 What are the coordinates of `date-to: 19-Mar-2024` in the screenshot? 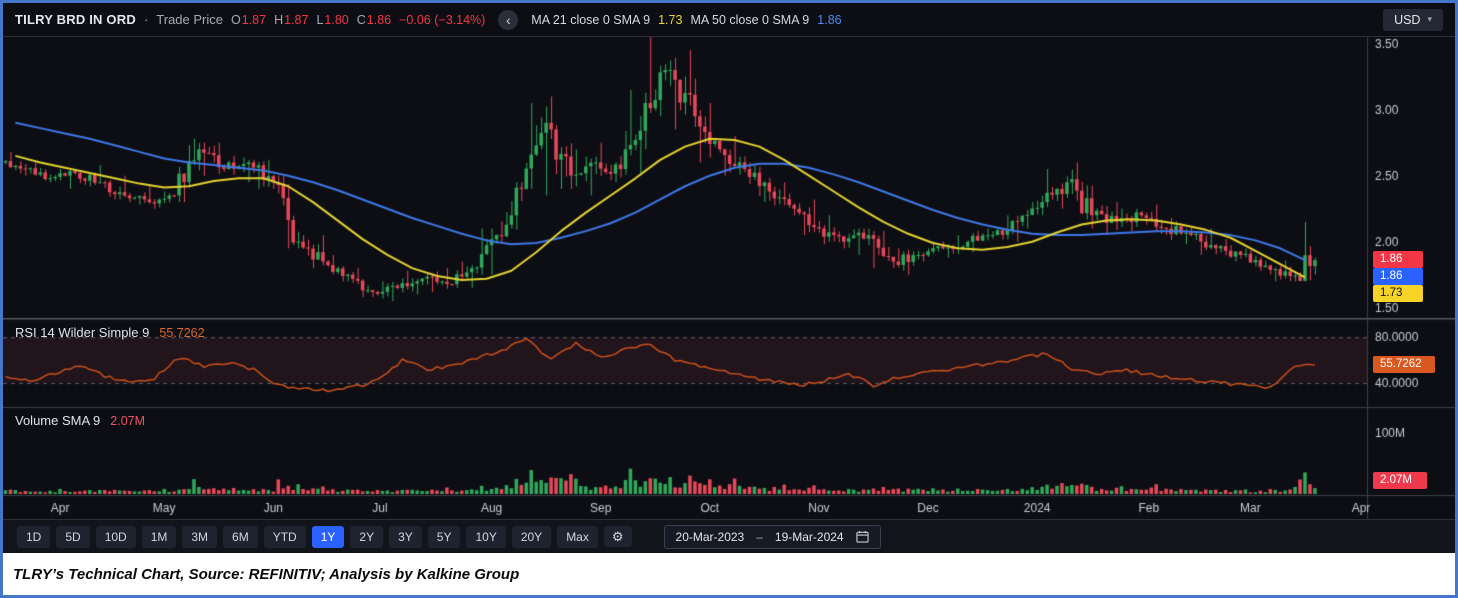 It's located at (809, 536).